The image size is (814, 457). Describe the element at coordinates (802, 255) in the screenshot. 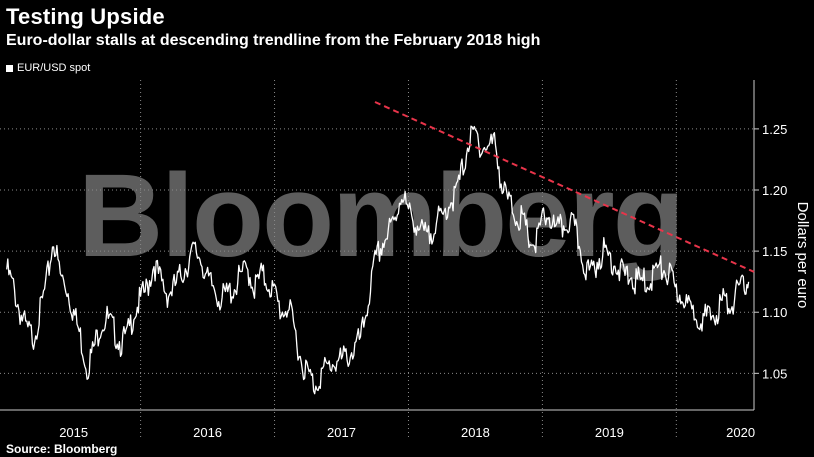

I see `y-axis-label: Dollars per euro` at that location.